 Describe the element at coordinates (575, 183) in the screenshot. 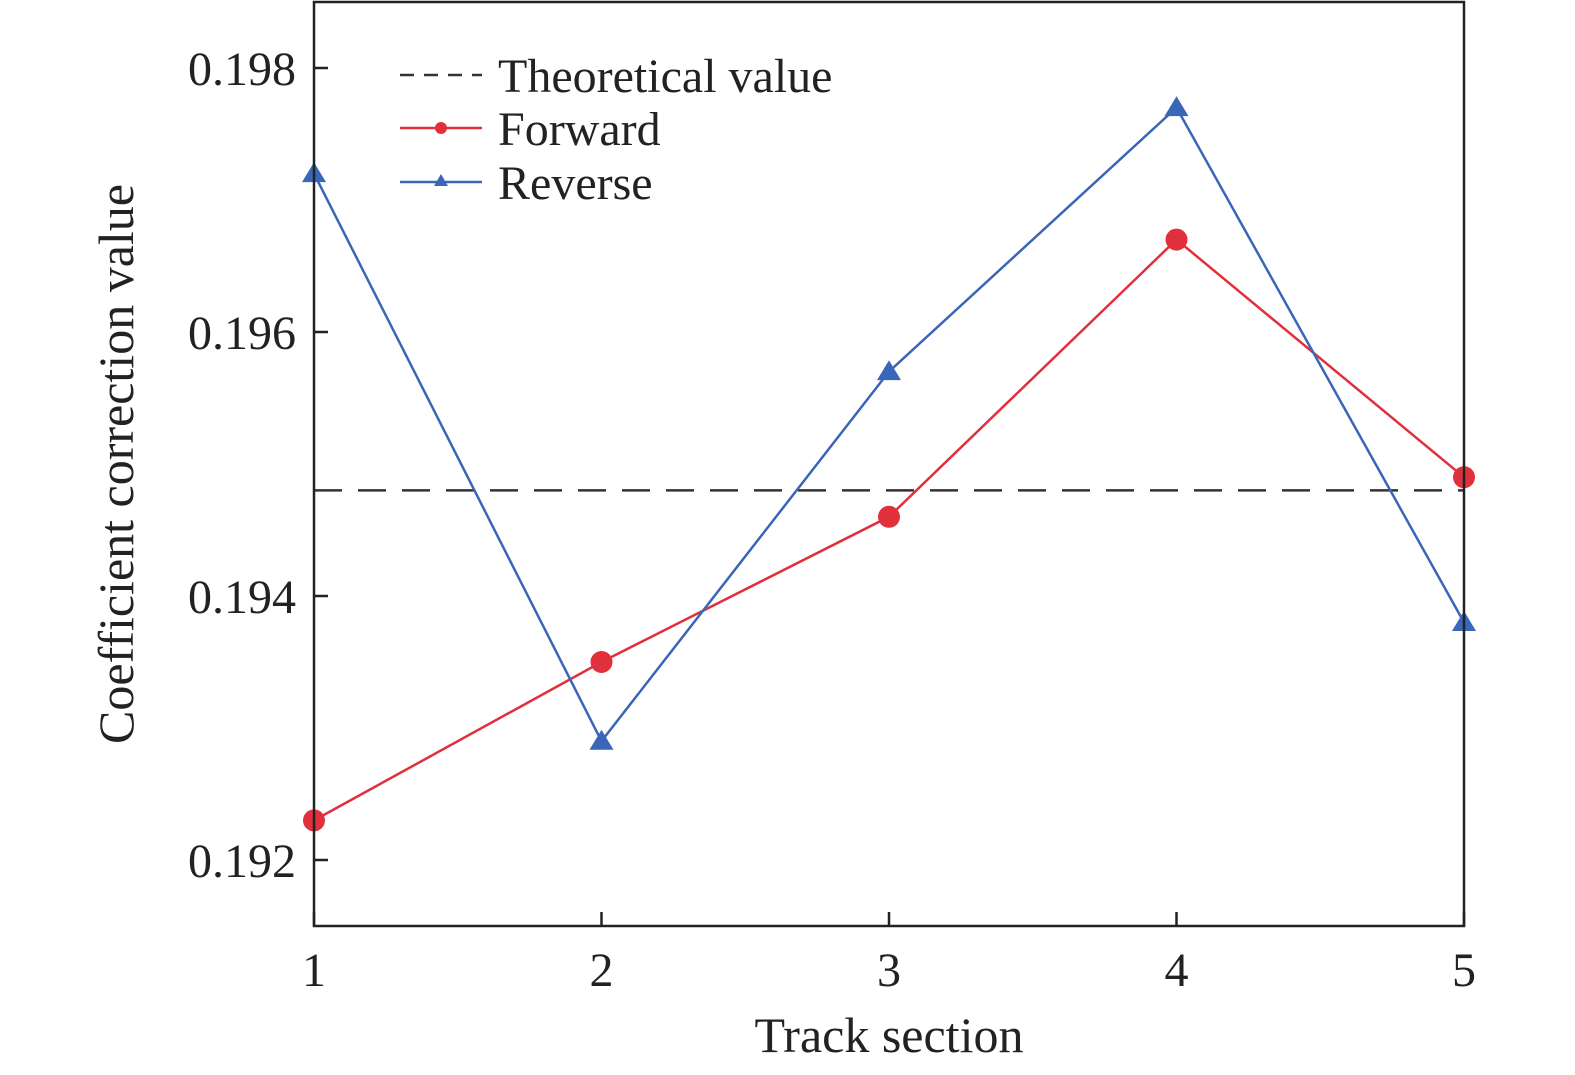

I see `legend-reverse-label: Reverse` at that location.